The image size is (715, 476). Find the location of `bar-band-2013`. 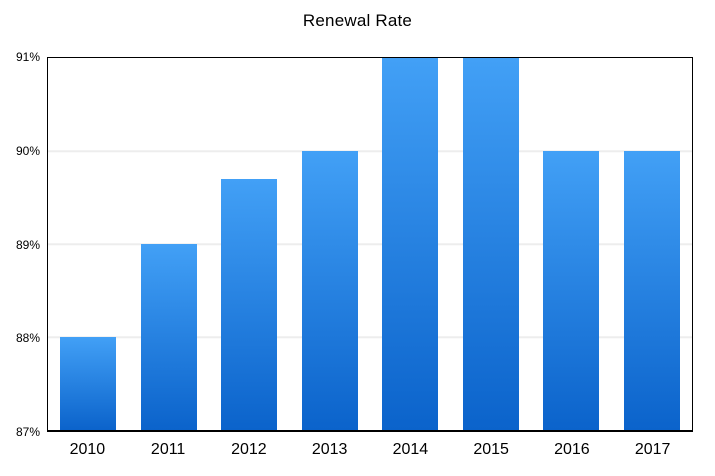

bar-band-2013 is located at coordinates (330, 244).